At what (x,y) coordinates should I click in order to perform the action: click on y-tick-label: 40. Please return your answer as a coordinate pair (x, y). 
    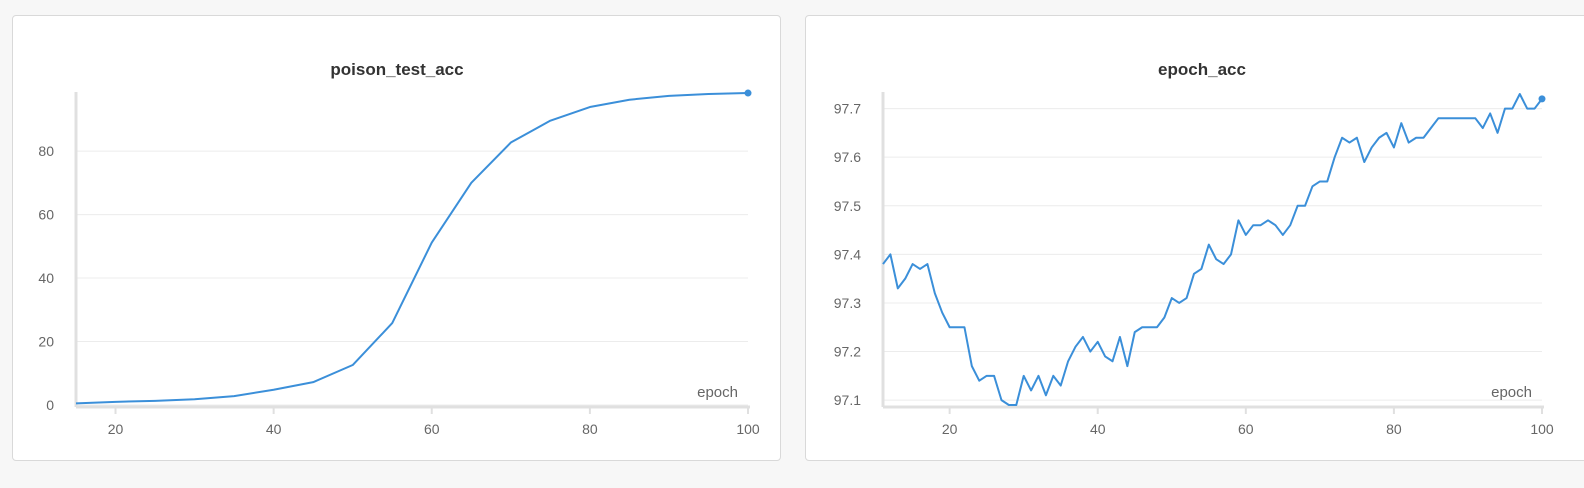
    Looking at the image, I should click on (46, 278).